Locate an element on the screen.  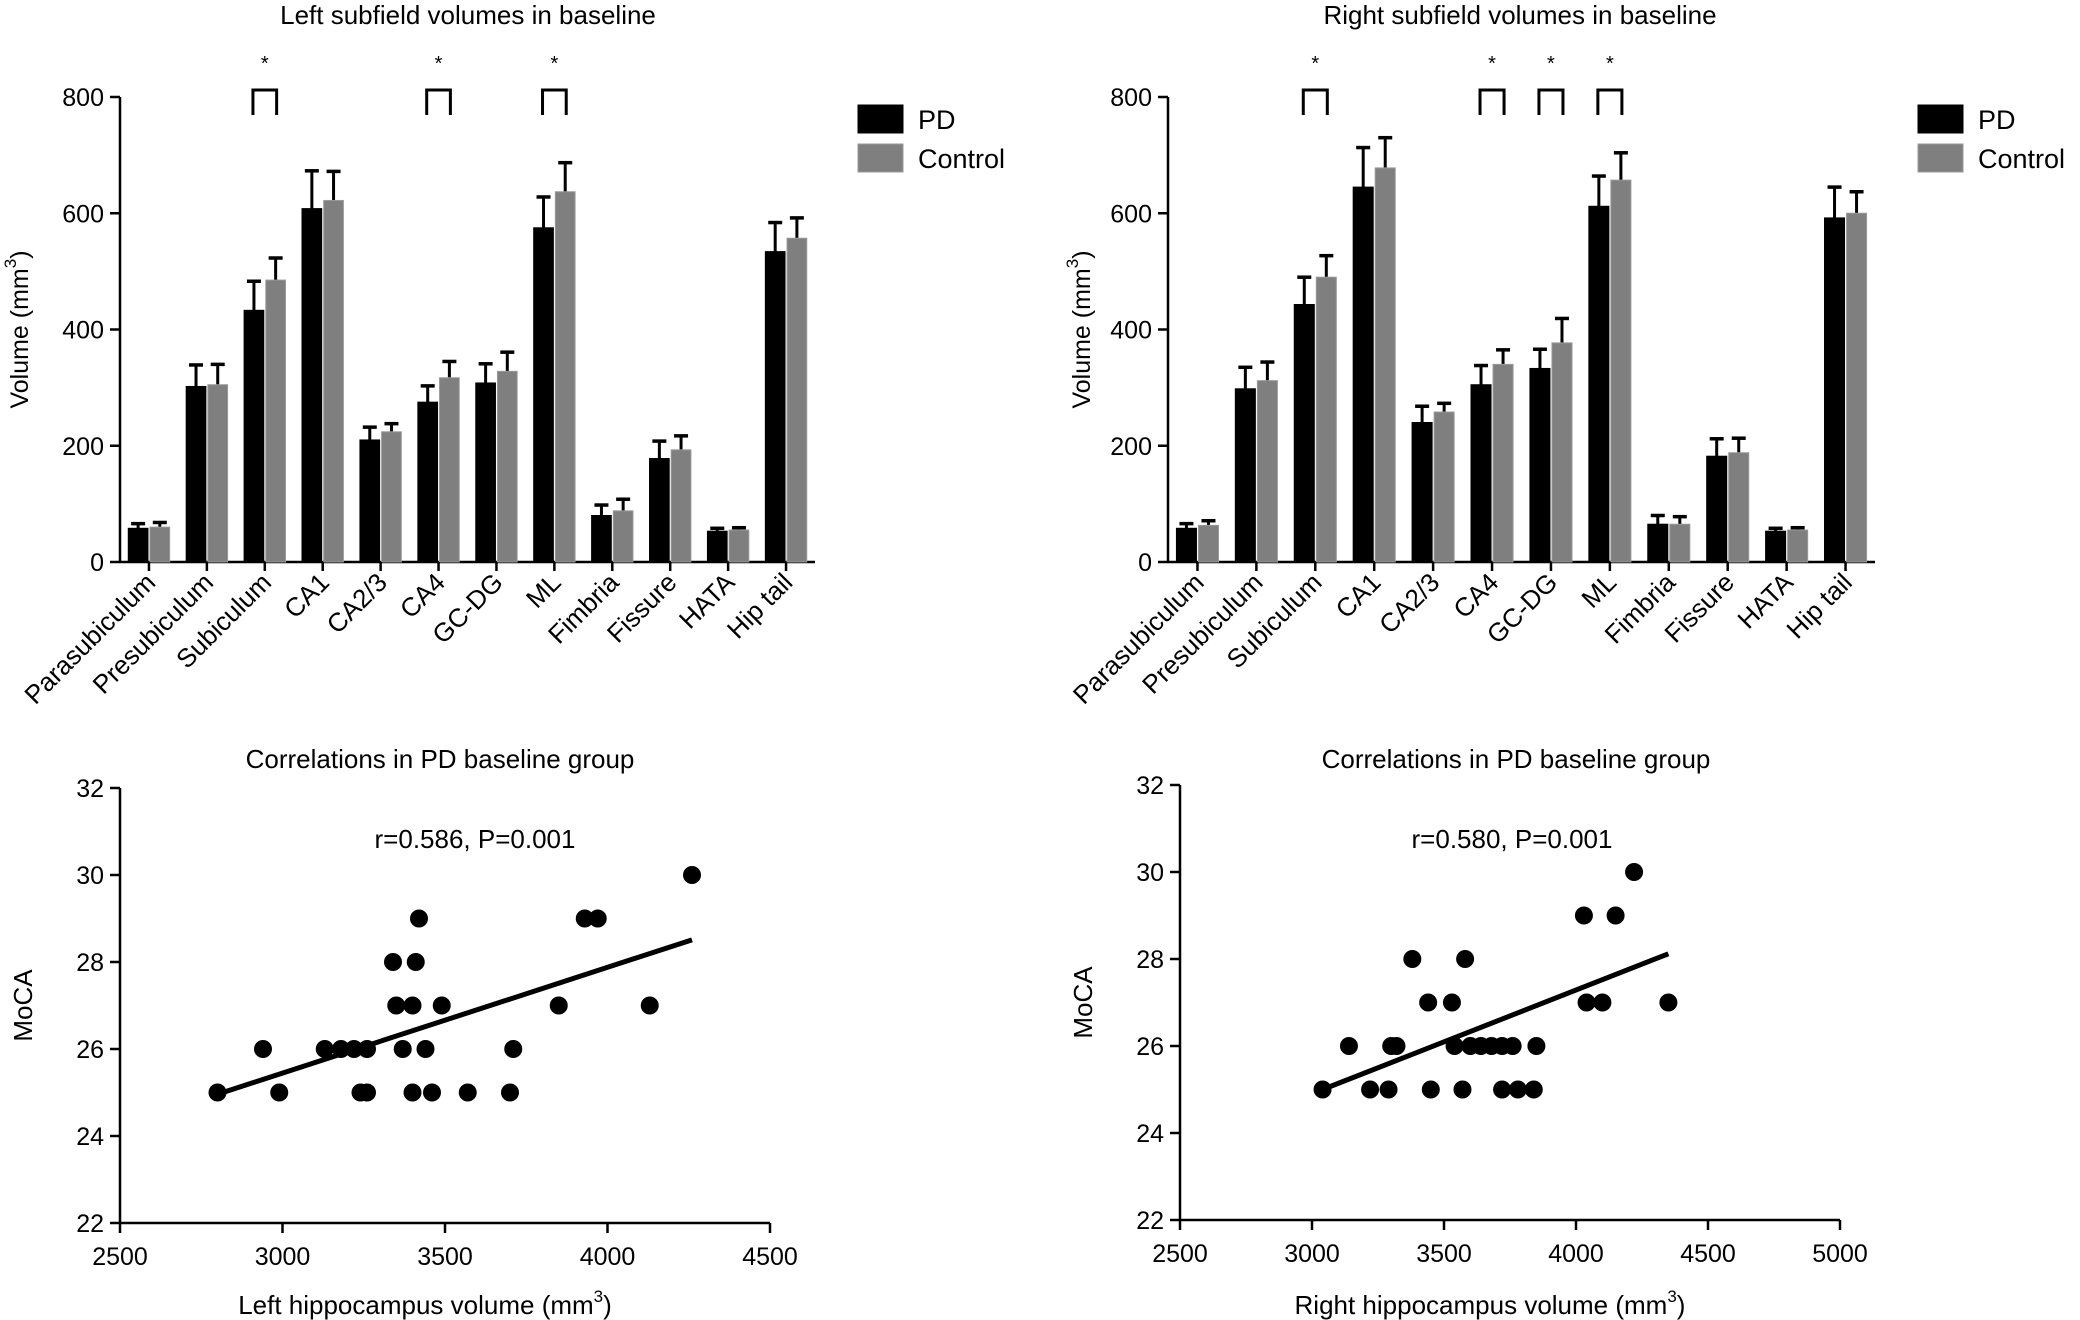
right-legend-label: PD is located at coordinates (1997, 120).